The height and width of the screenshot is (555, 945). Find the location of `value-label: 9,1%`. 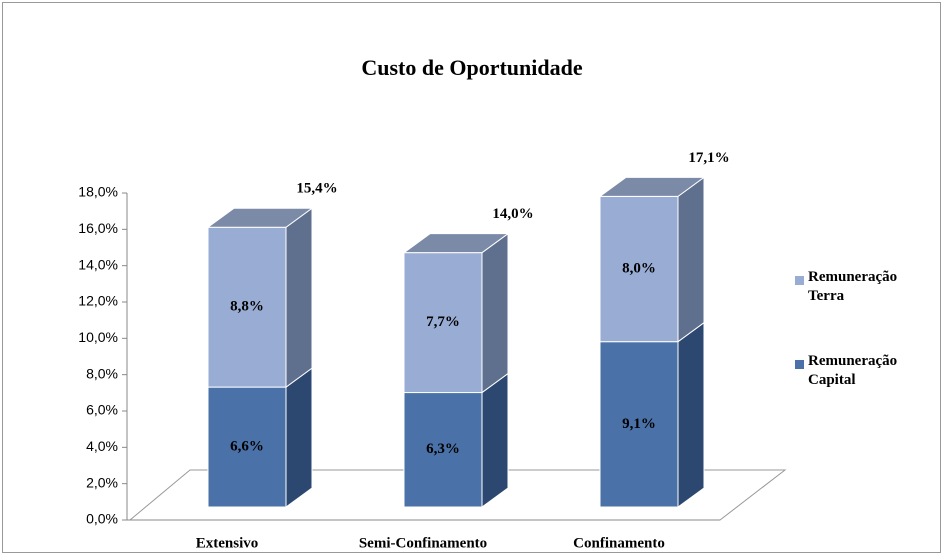

value-label: 9,1% is located at coordinates (639, 424).